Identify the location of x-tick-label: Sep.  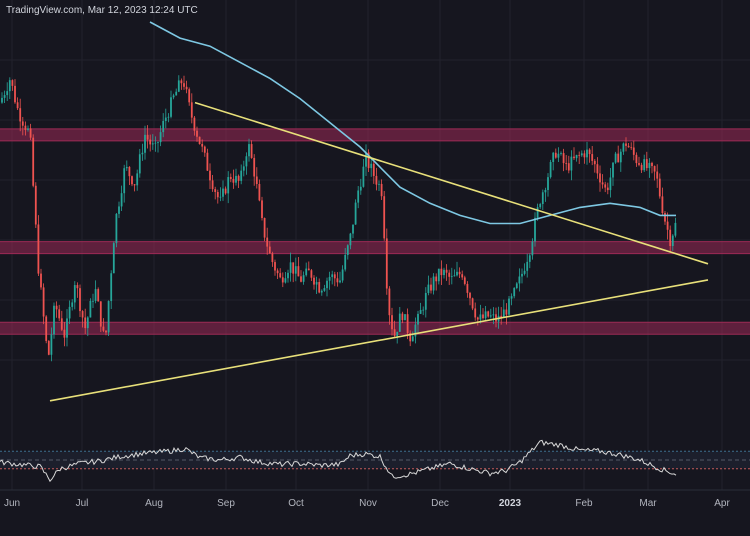
(226, 503).